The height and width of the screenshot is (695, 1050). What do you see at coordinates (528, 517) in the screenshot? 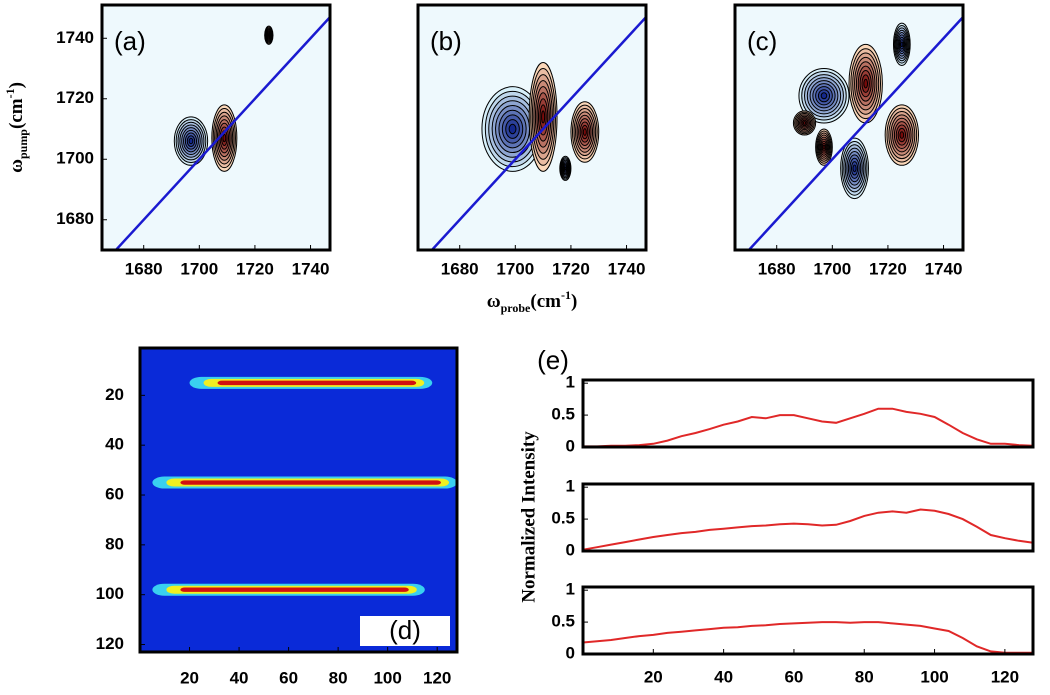
I see `y-axis-title: Normalized Intensity` at bounding box center [528, 517].